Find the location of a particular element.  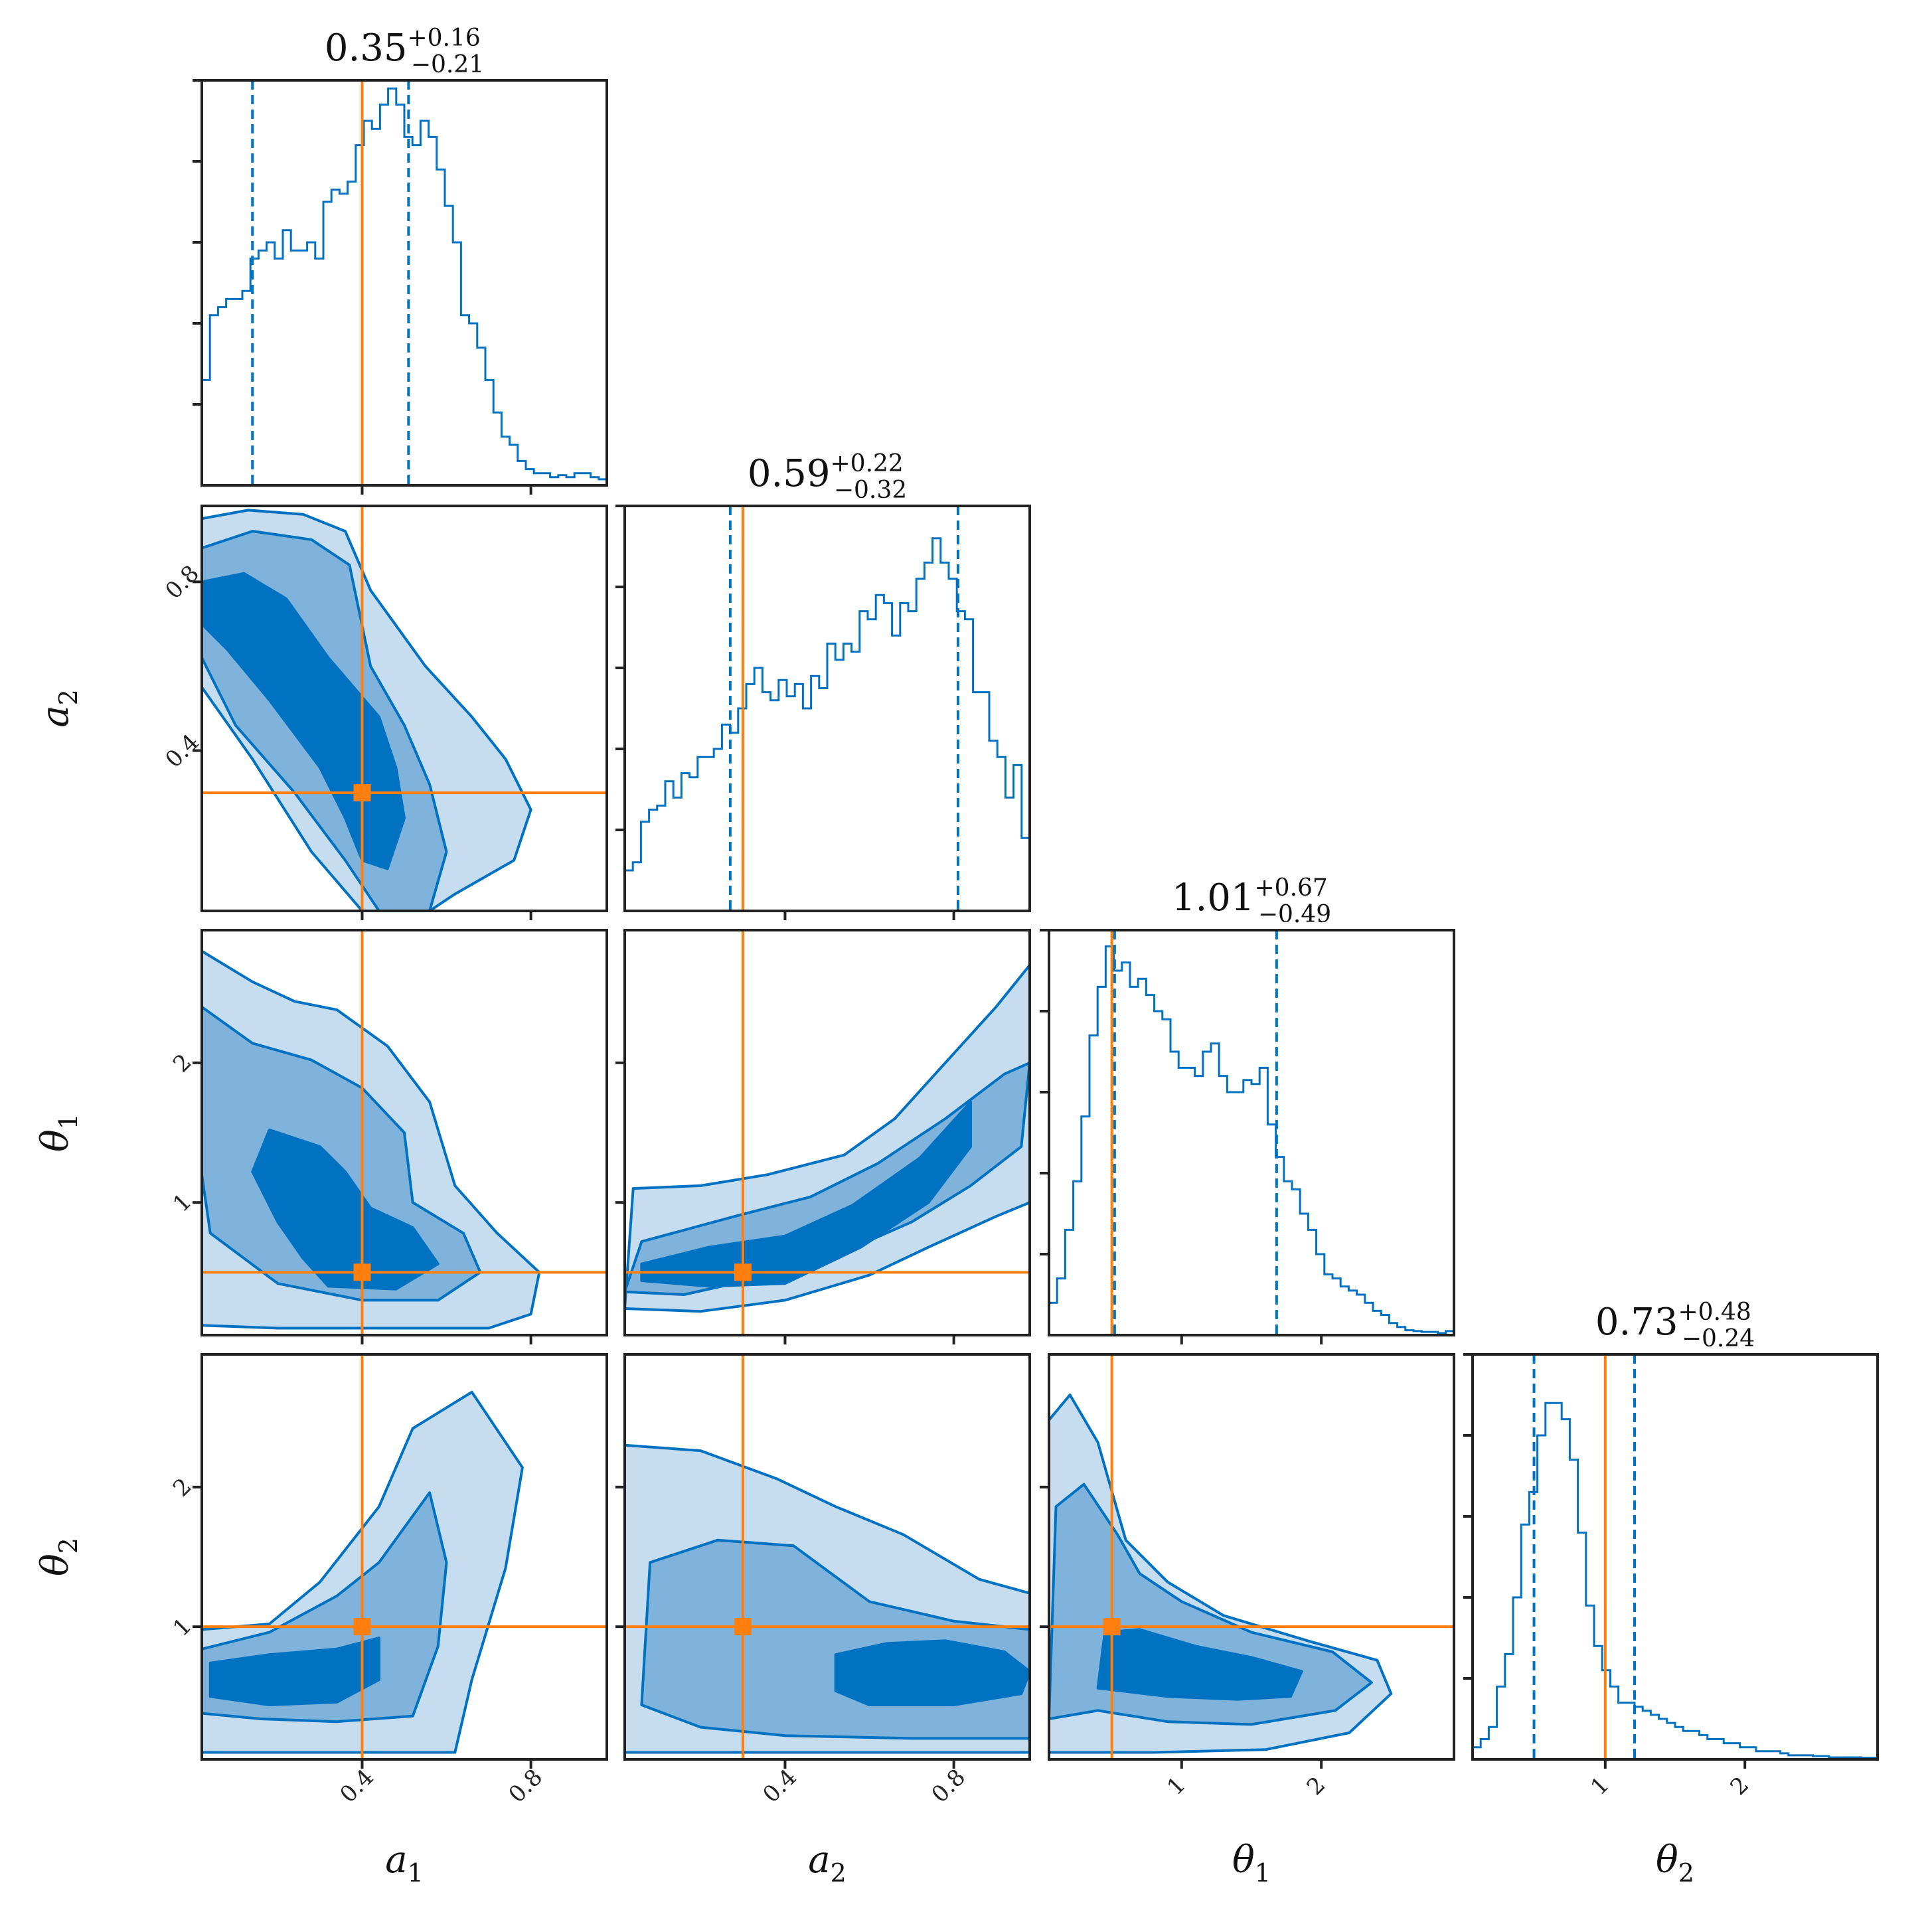

panel-theta1-a1: 12 is located at coordinates (388, 1136).